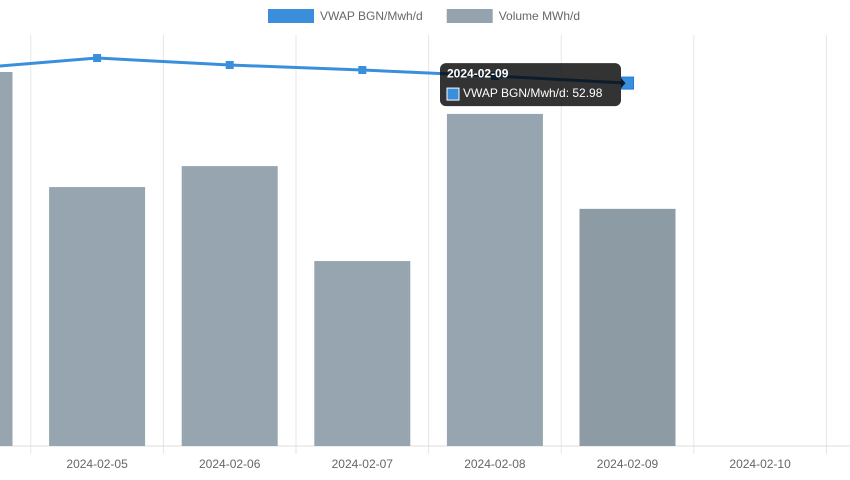  I want to click on tooltip-title: 2024-02-09, so click(478, 73).